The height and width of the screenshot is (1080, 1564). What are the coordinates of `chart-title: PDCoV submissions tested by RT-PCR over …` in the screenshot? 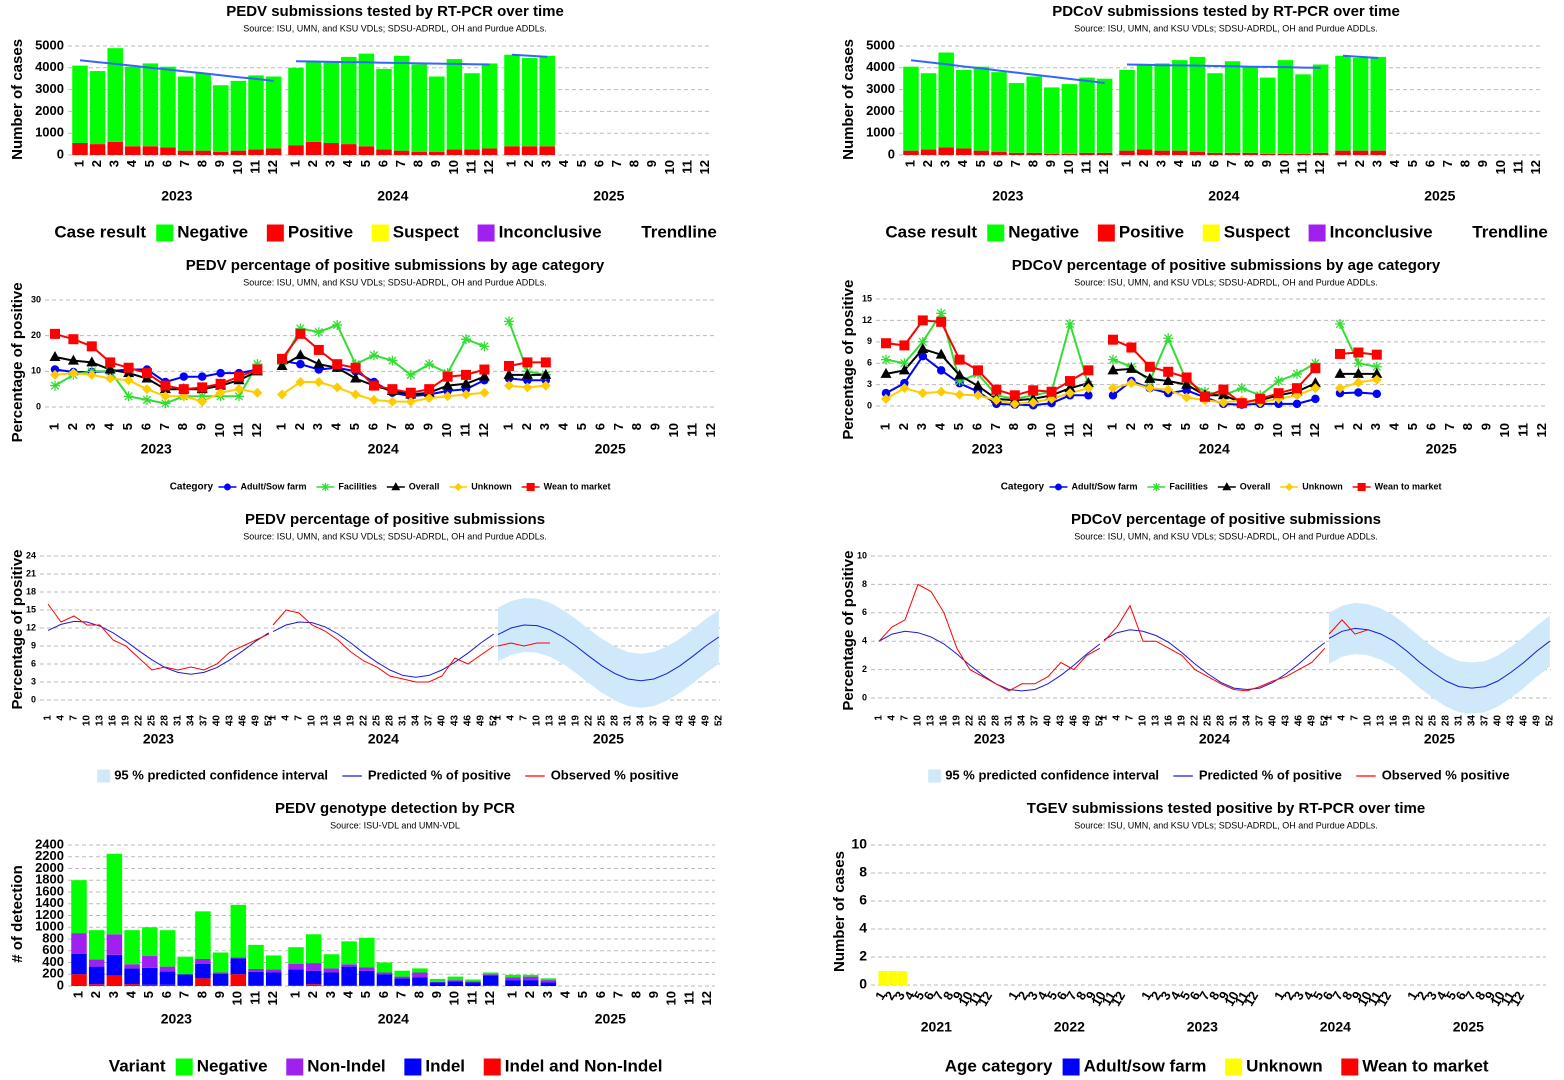 It's located at (1226, 11).